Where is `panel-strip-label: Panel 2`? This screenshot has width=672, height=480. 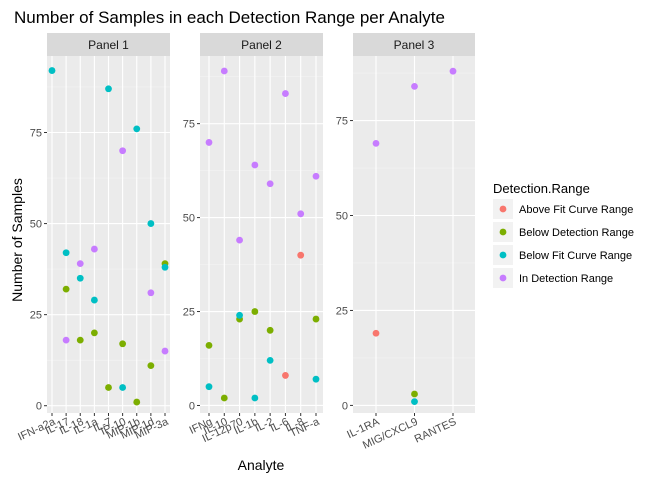 panel-strip-label: Panel 2 is located at coordinates (261, 45).